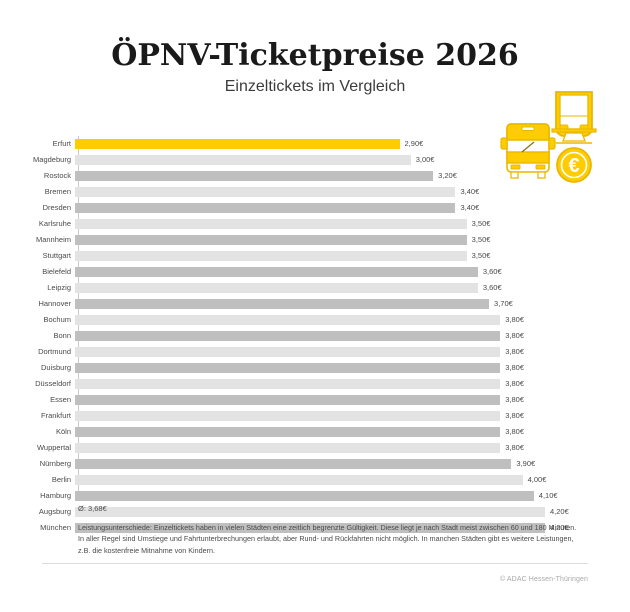 The width and height of the screenshot is (630, 612). I want to click on table-row: Bielefeld 3,60€, so click(315, 272).